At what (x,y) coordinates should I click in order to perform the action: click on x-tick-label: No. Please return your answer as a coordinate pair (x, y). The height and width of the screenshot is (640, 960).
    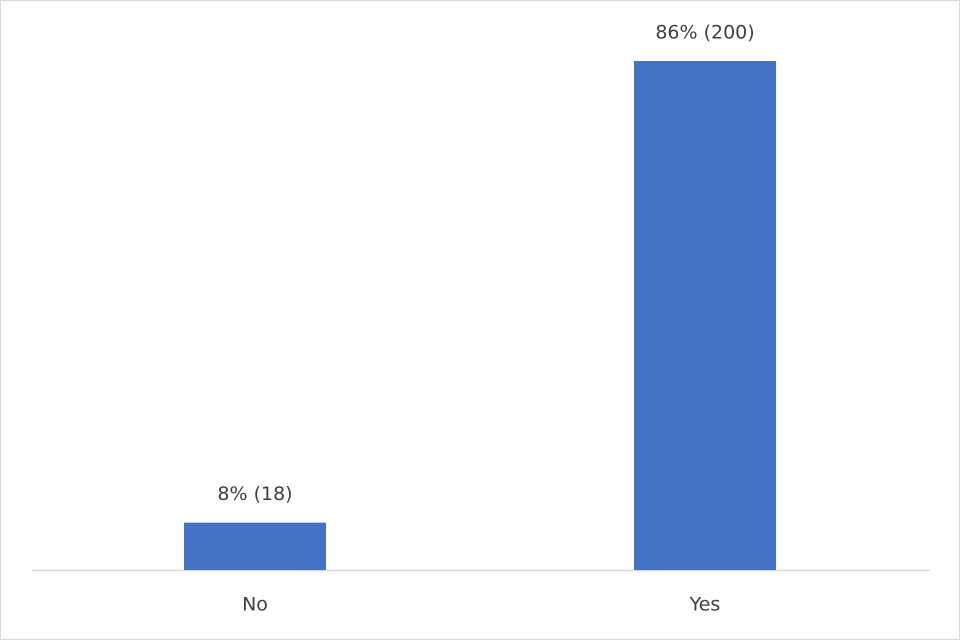
    Looking at the image, I should click on (255, 605).